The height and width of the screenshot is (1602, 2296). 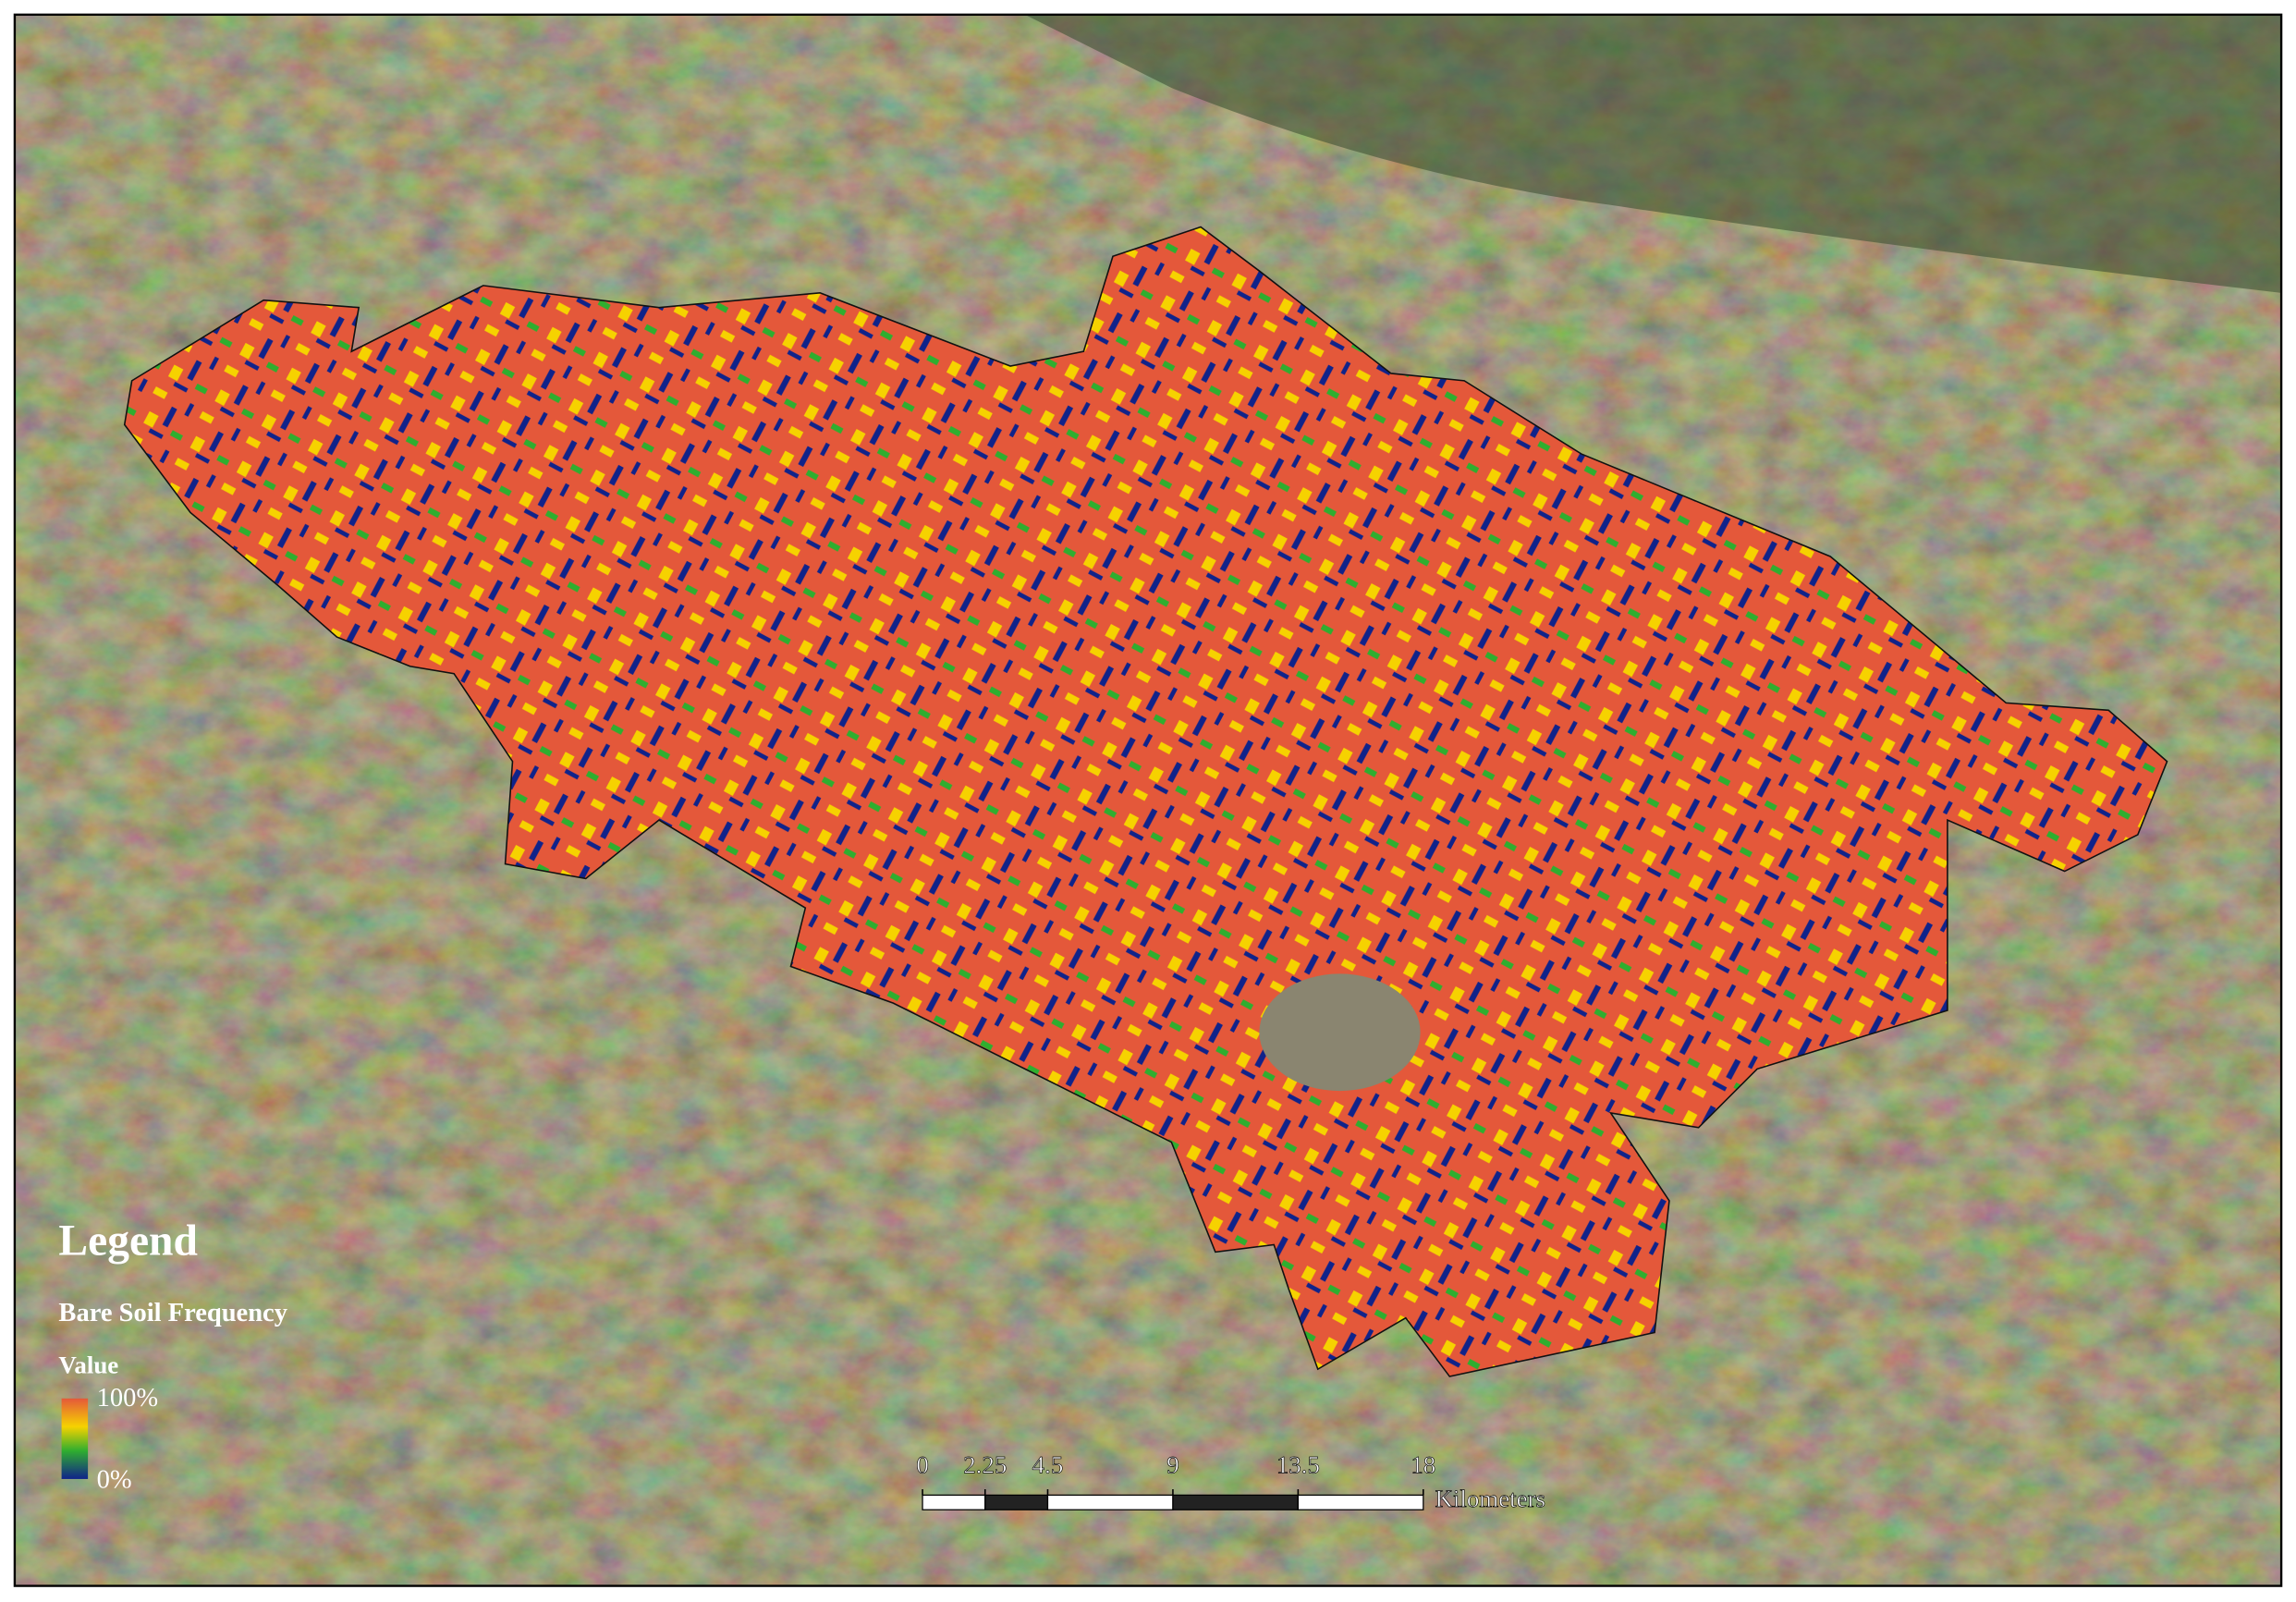 What do you see at coordinates (1048, 1464) in the screenshot?
I see `scale-tick-label: 4.5` at bounding box center [1048, 1464].